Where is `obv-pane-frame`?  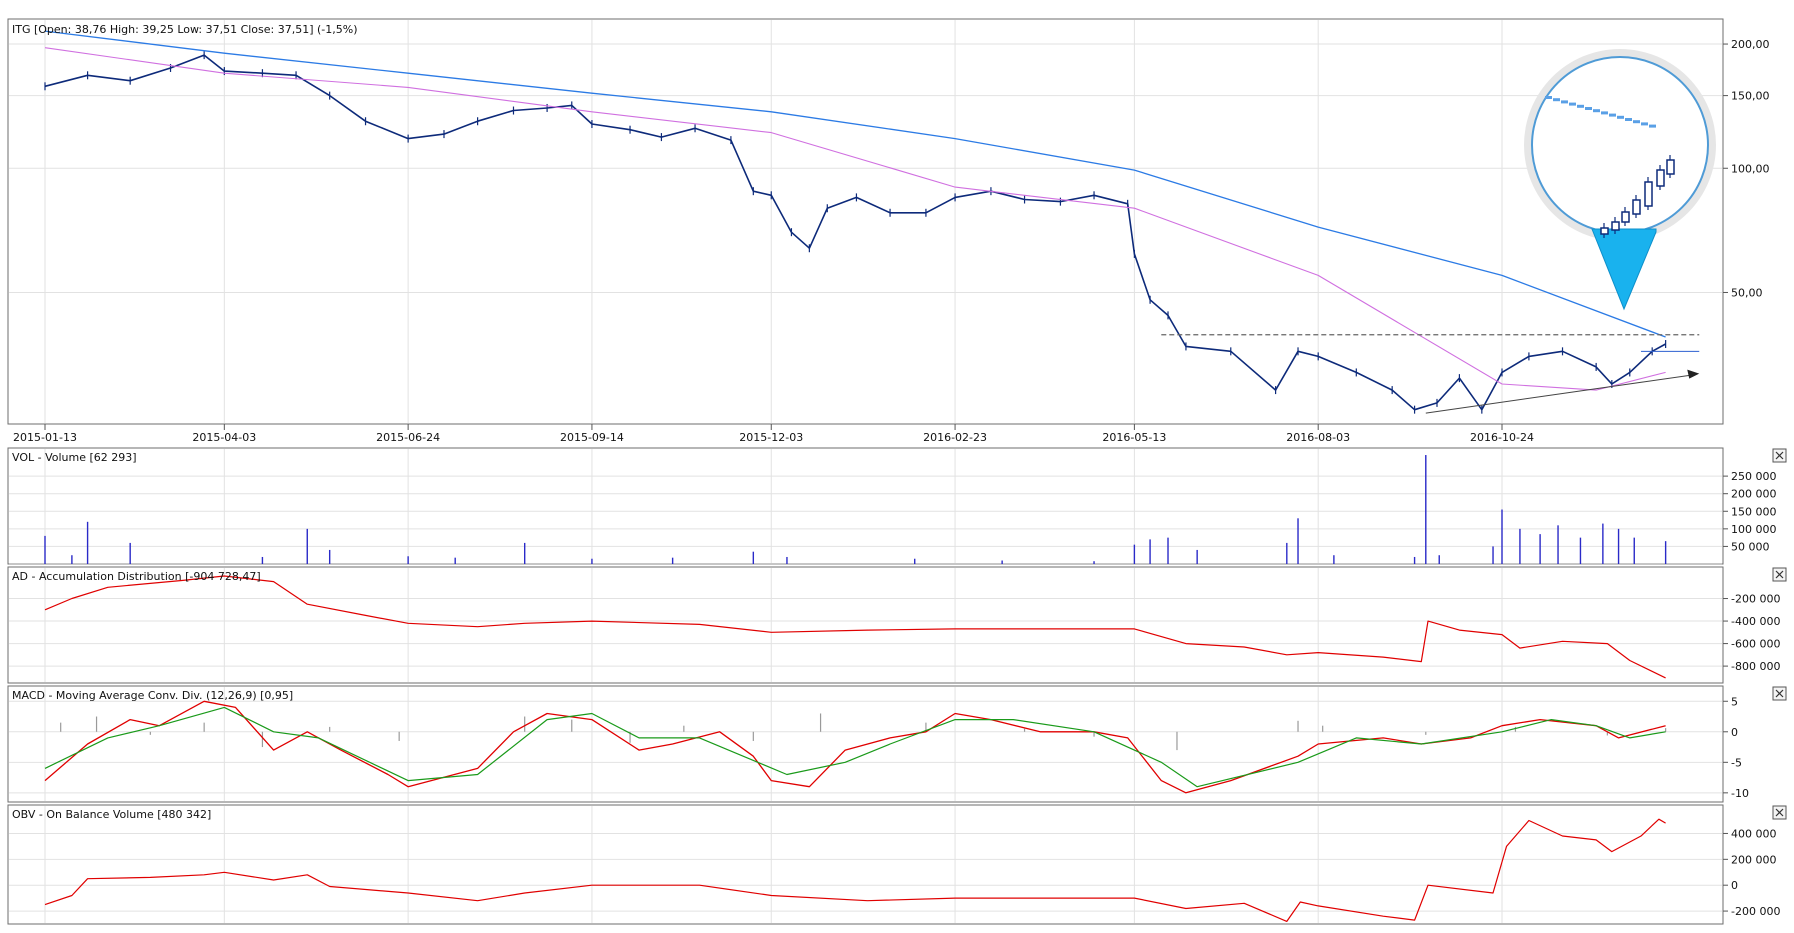 obv-pane-frame is located at coordinates (865, 864).